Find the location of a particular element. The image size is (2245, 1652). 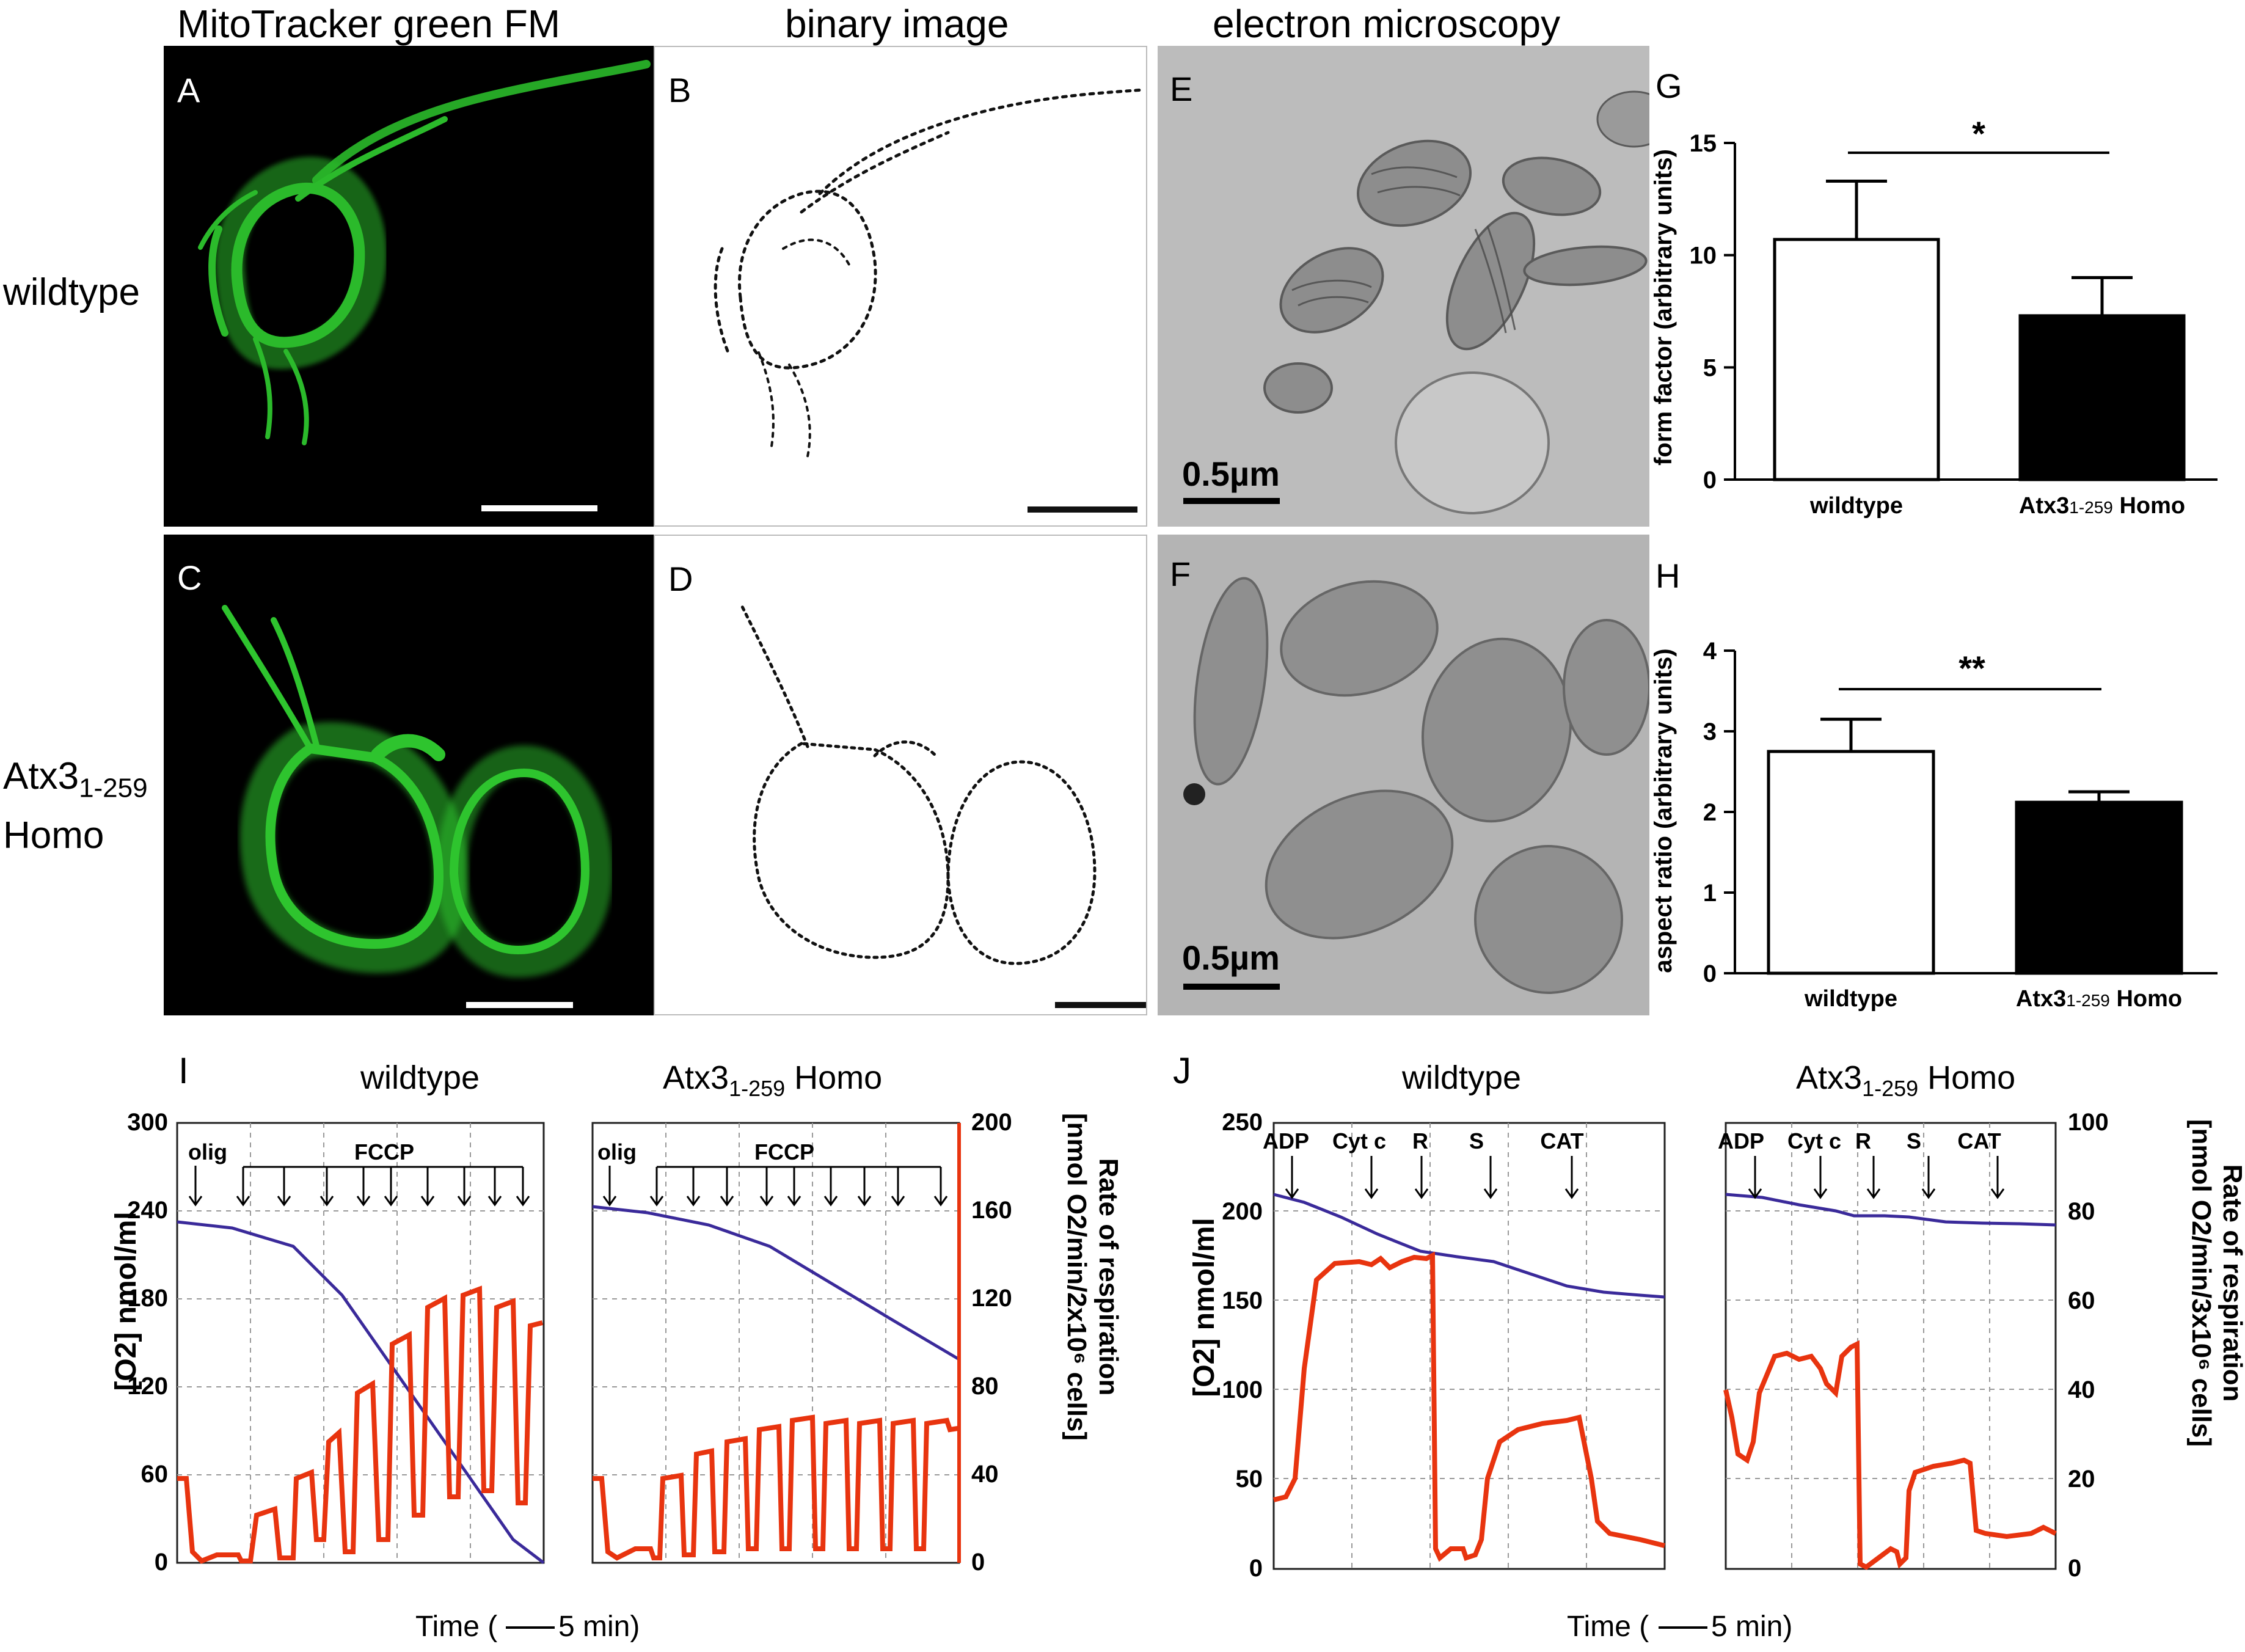

y-tick-label: 15 is located at coordinates (1704, 143).